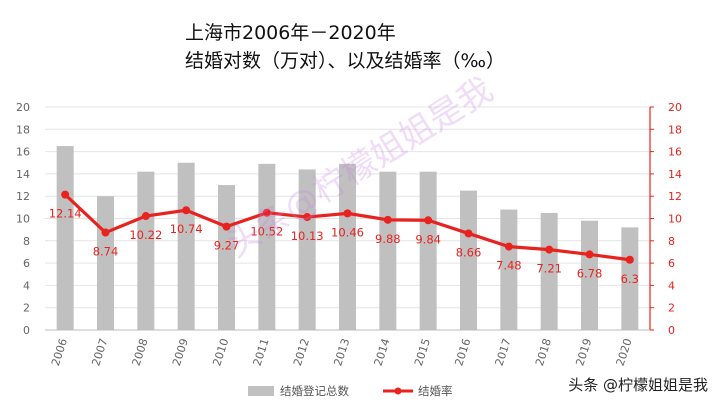 The height and width of the screenshot is (403, 718). What do you see at coordinates (266, 232) in the screenshot?
I see `rate-data-label: 10.52` at bounding box center [266, 232].